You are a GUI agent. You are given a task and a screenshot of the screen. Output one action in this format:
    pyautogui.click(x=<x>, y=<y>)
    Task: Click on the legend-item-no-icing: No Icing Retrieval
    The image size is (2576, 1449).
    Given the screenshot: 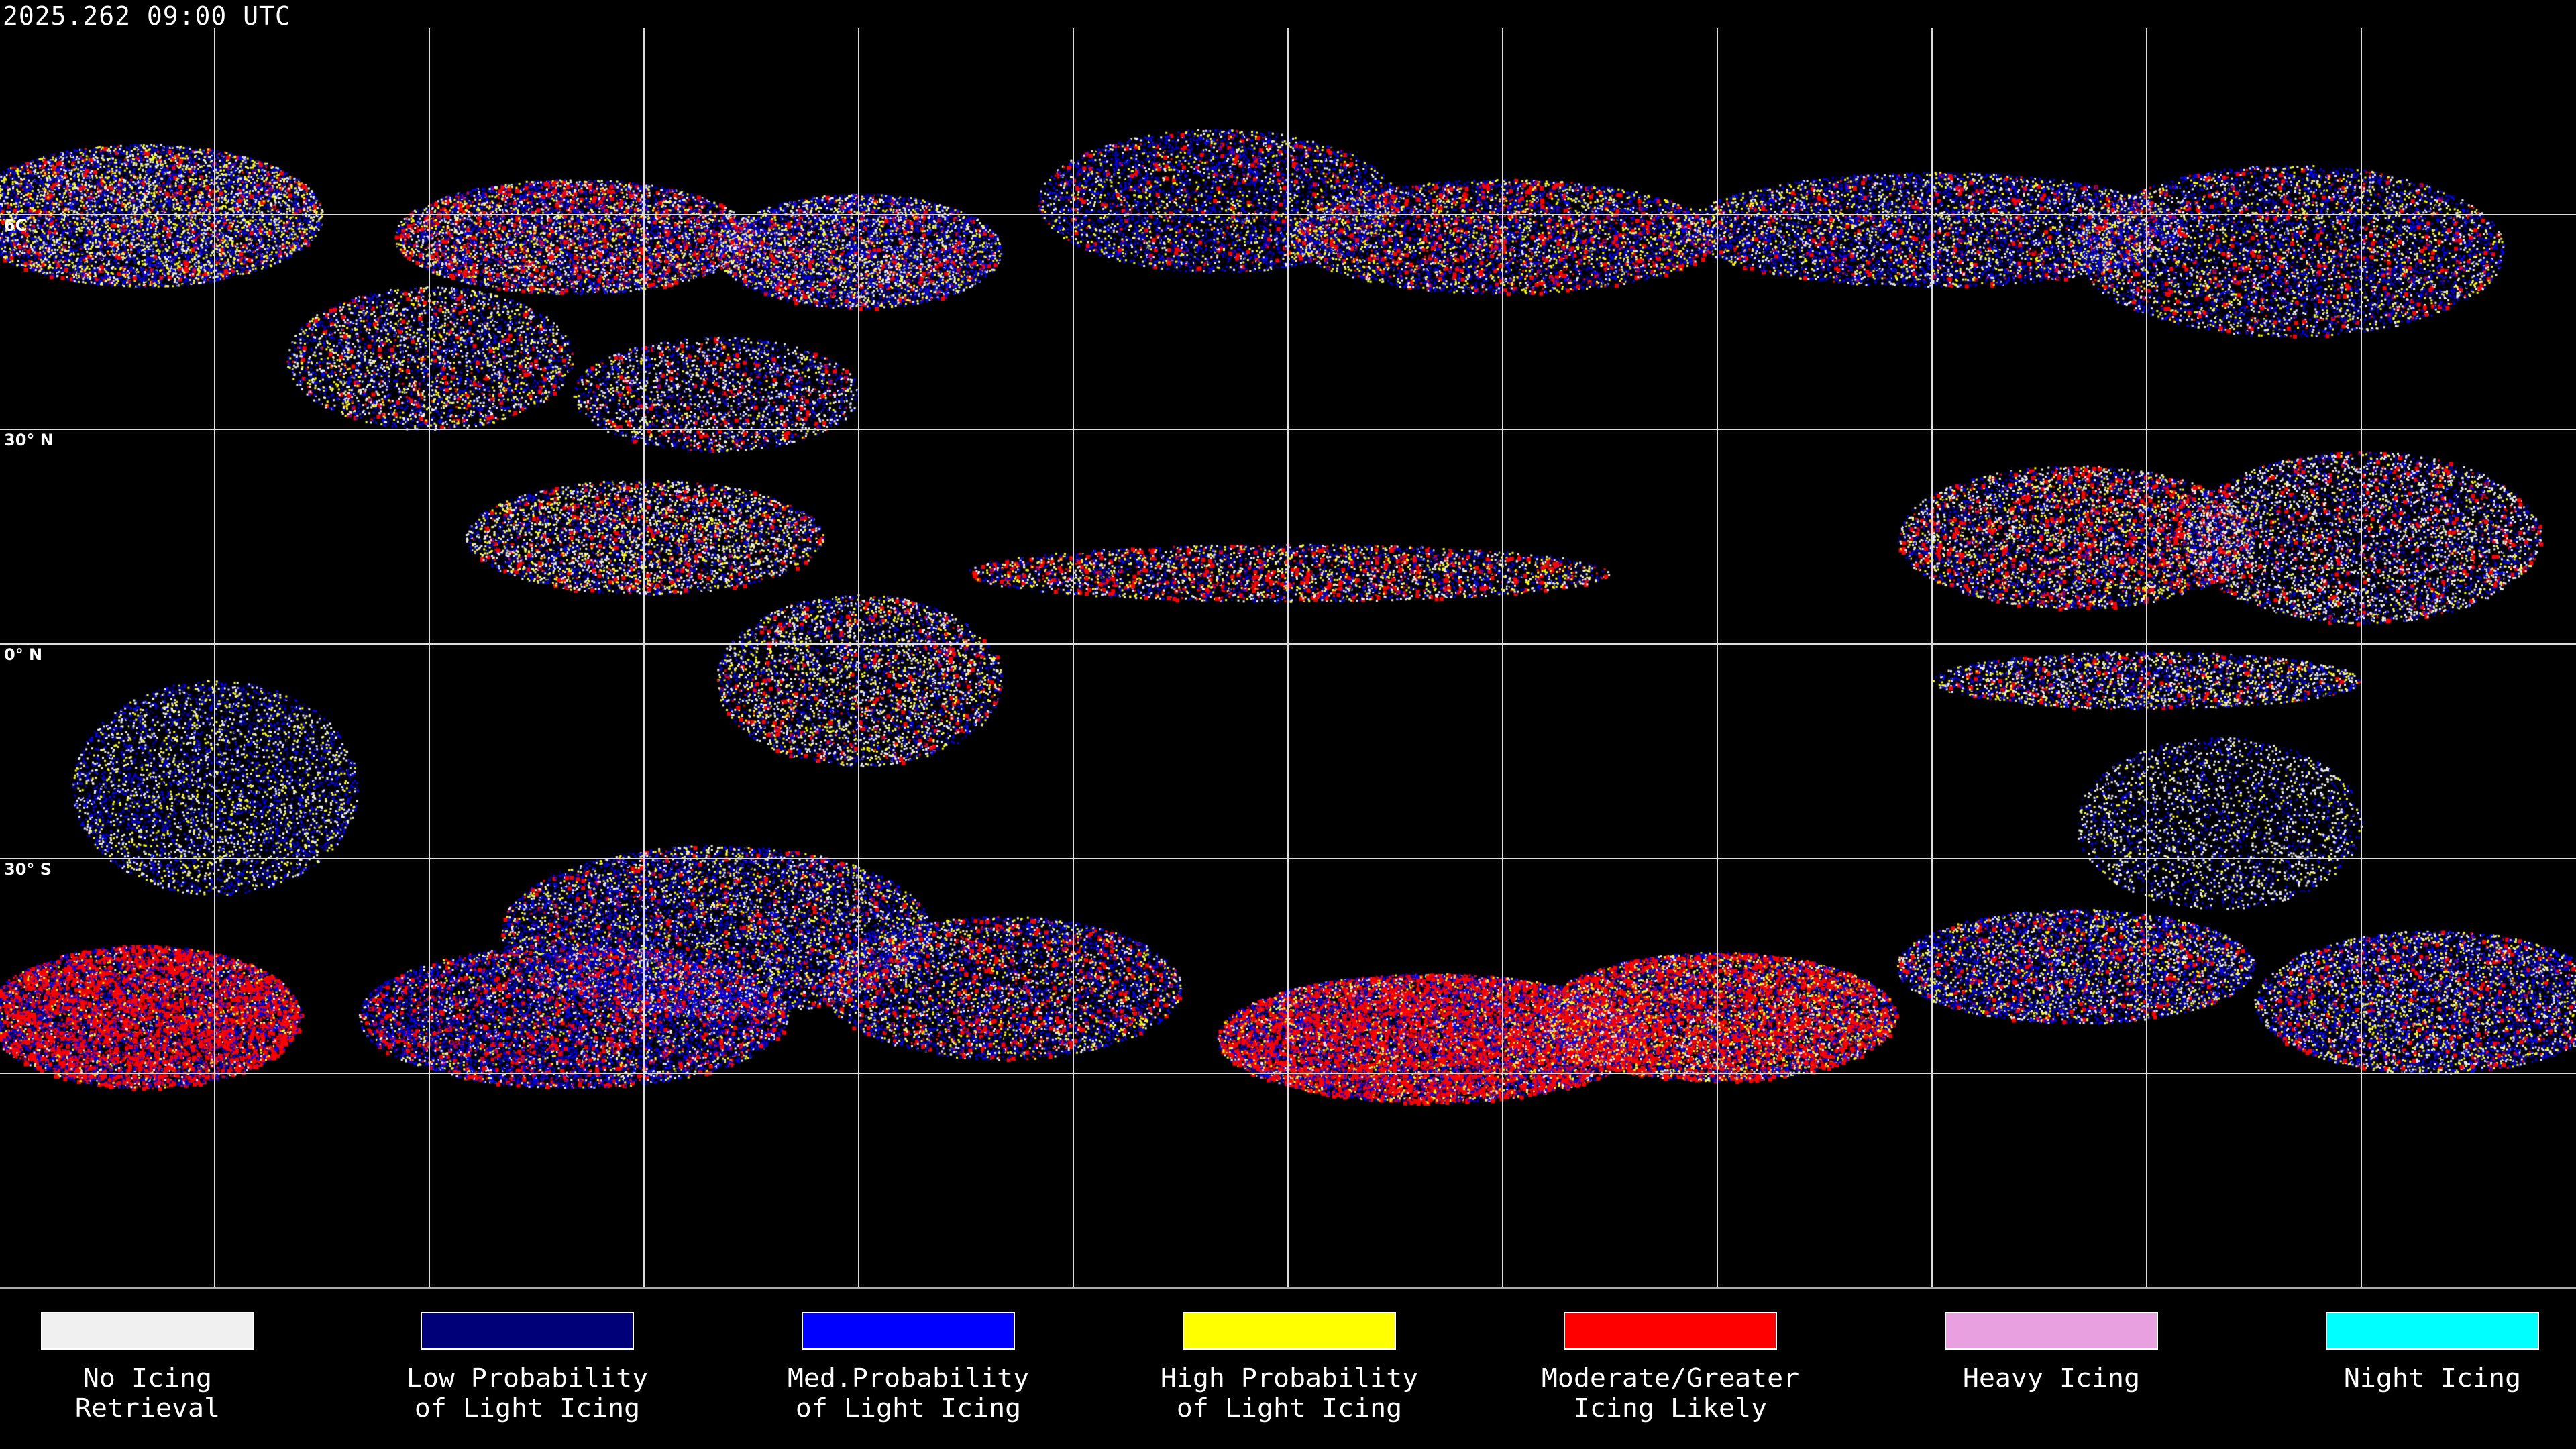 What is the action you would take?
    pyautogui.click(x=147, y=1368)
    